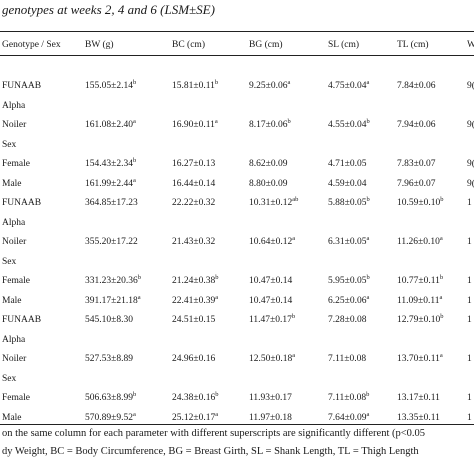 This screenshot has height=474, width=474. Describe the element at coordinates (268, 183) in the screenshot. I see `table-cell: 8.80±0.09` at that location.